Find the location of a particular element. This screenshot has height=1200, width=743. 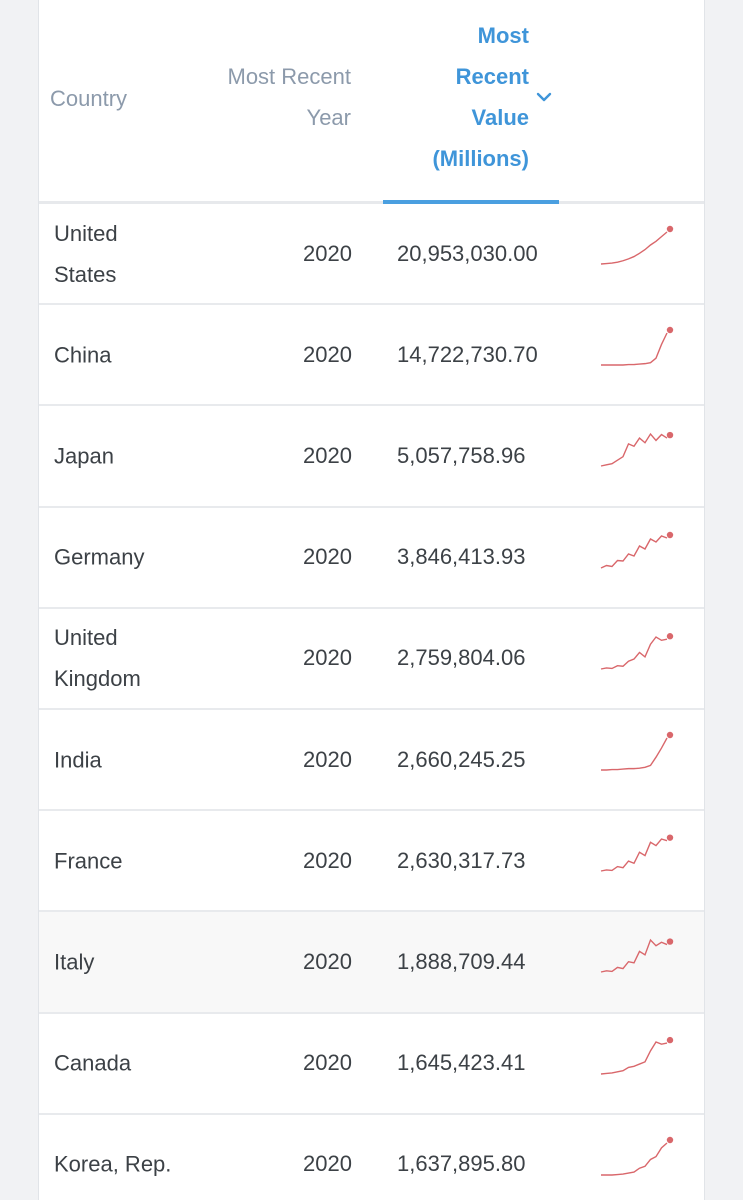

country-name-line: India is located at coordinates (78, 760).